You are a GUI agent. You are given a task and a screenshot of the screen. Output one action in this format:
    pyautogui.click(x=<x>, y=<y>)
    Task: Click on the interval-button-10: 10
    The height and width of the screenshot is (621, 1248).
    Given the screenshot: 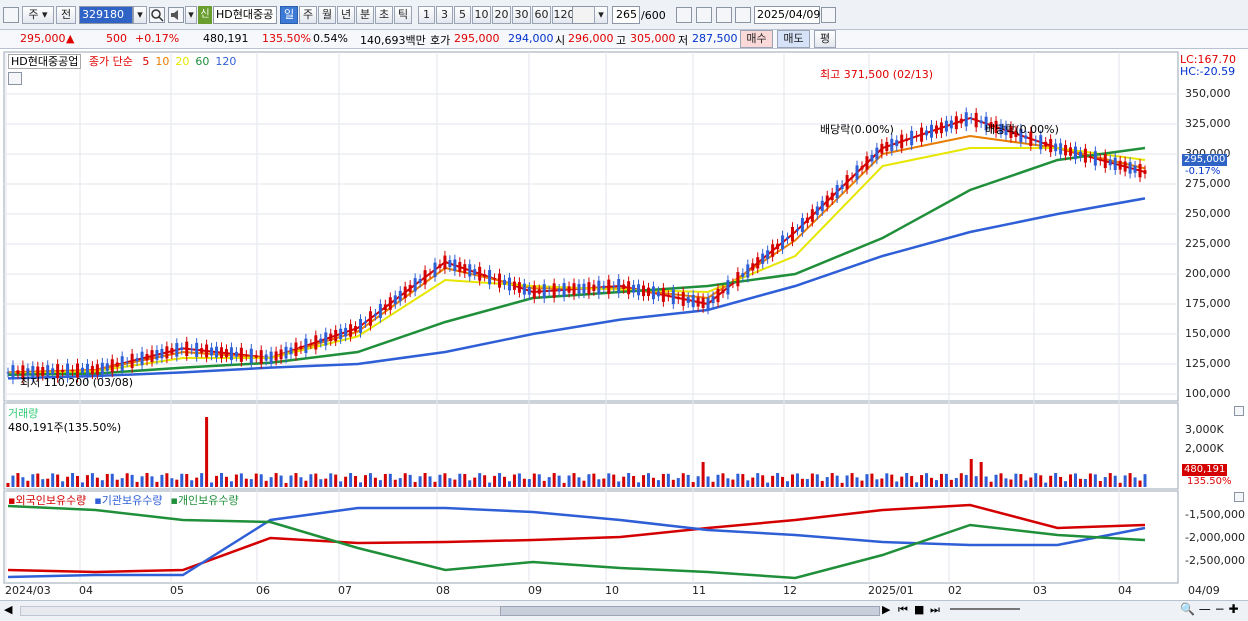 What is the action you would take?
    pyautogui.click(x=481, y=15)
    